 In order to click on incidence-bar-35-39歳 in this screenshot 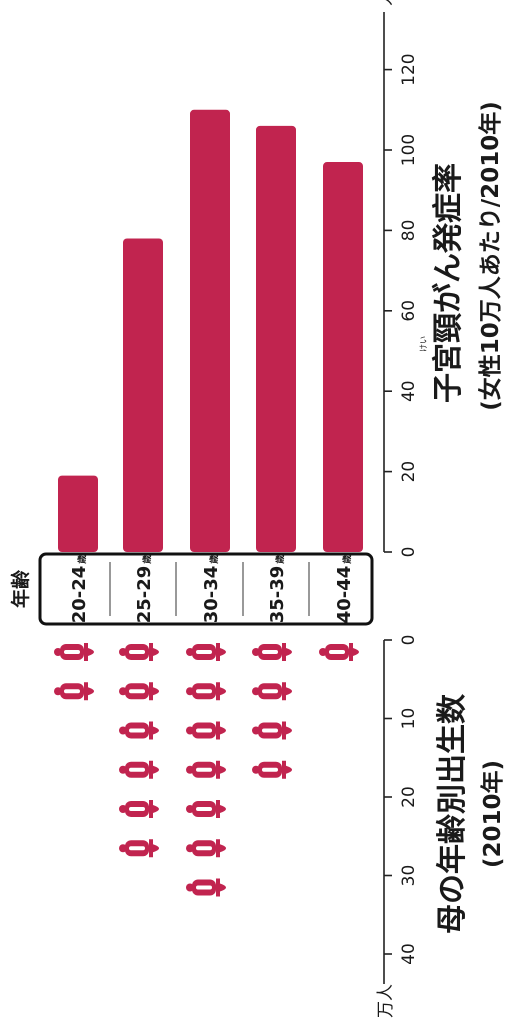, I will do `click(276, 338)`.